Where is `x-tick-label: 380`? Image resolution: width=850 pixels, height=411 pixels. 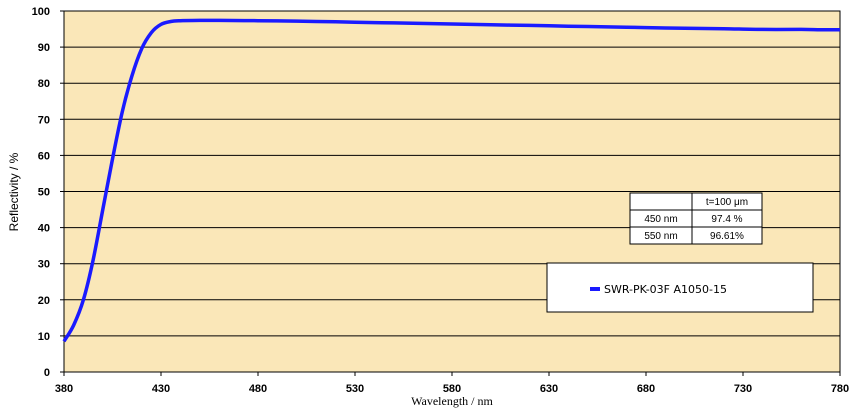 x-tick-label: 380 is located at coordinates (64, 389).